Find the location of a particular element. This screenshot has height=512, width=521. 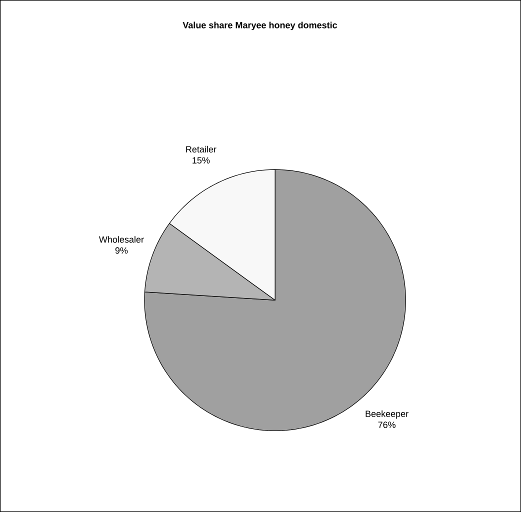

chart-title: Value share Maryee honey domestic is located at coordinates (260, 26).